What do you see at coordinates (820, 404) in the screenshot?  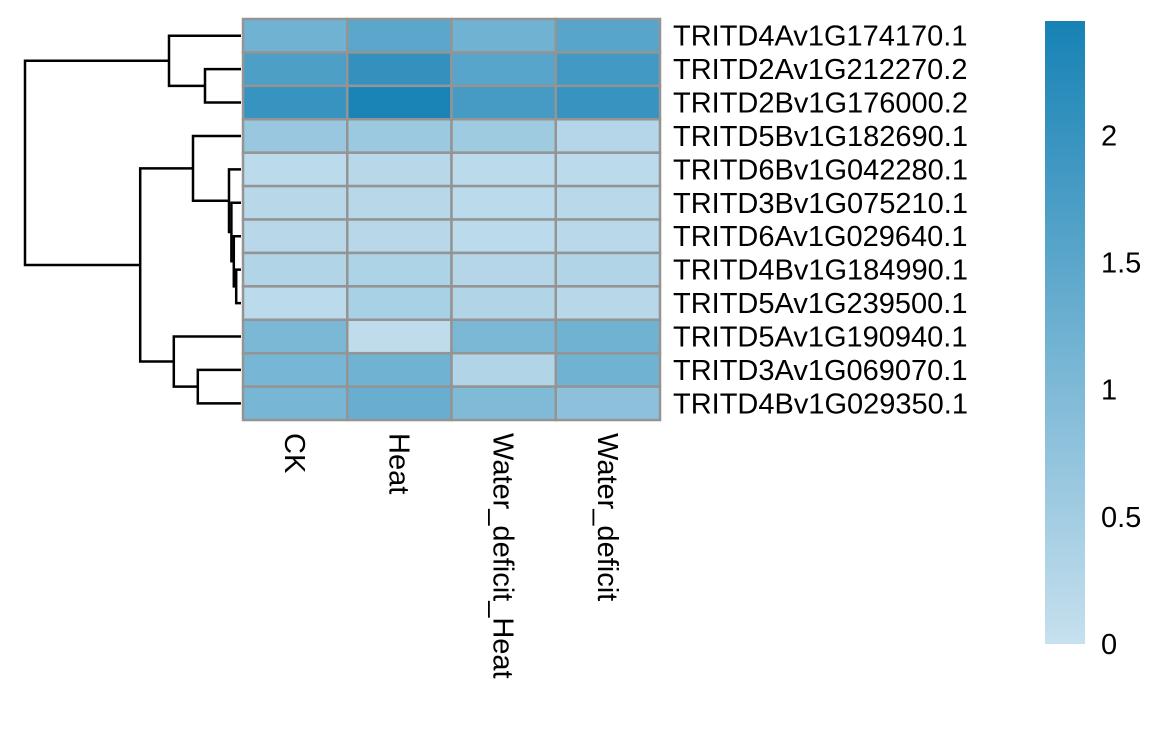 I see `row-label: TRITD4Bv1G029350.1` at bounding box center [820, 404].